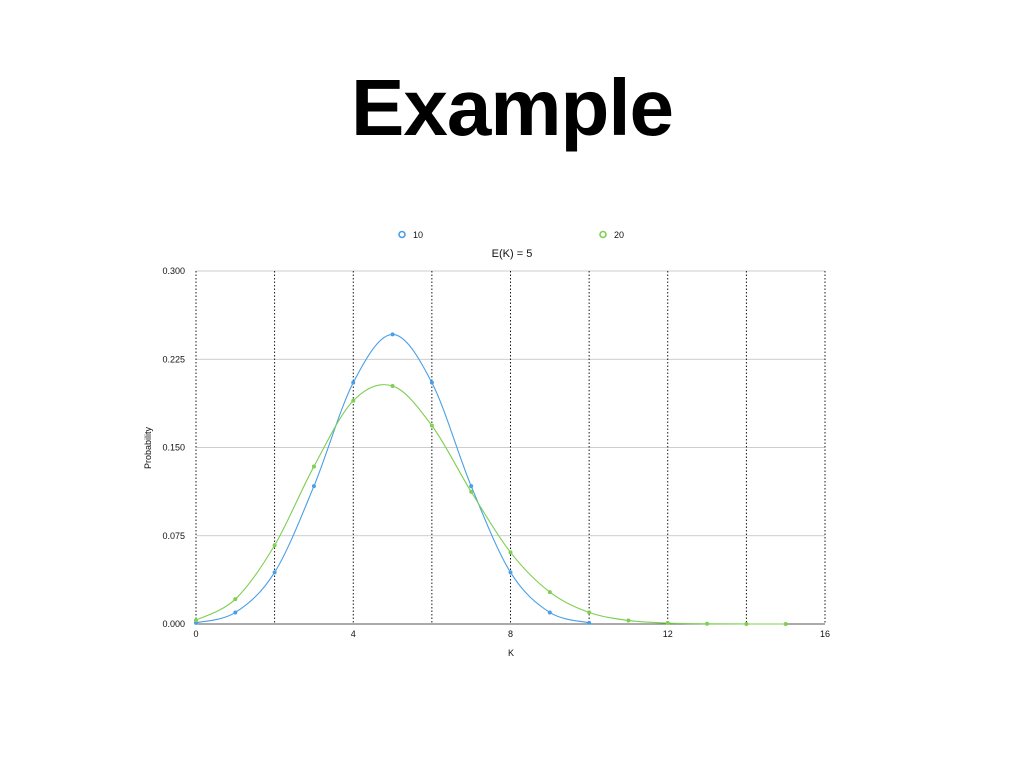 The width and height of the screenshot is (1024, 768). What do you see at coordinates (511, 653) in the screenshot?
I see `x-axis-label: K` at bounding box center [511, 653].